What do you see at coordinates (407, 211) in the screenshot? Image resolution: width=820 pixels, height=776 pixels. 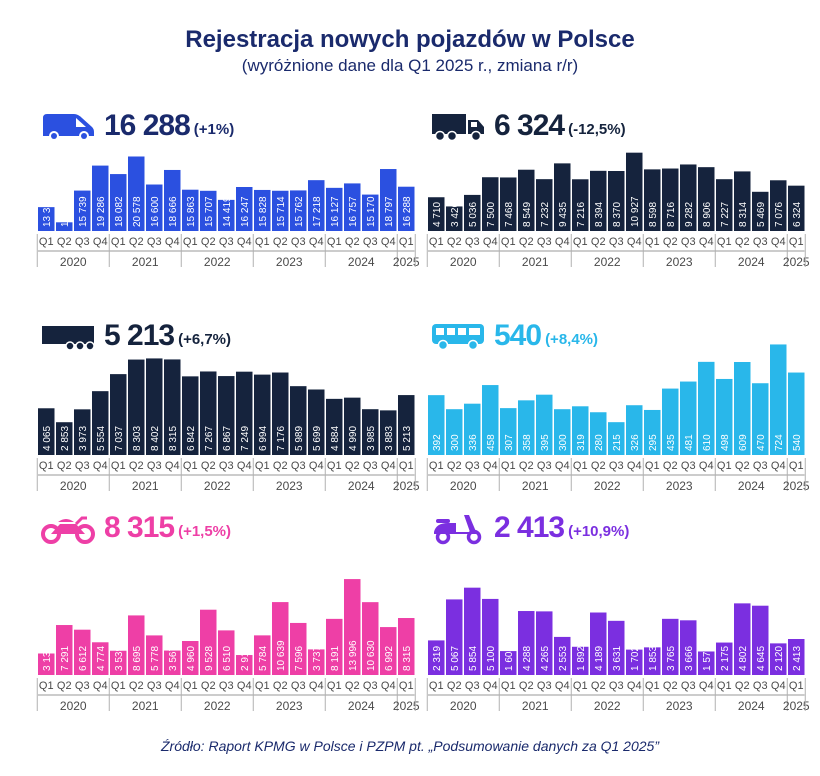 I see `data-label: 16 288` at bounding box center [407, 211].